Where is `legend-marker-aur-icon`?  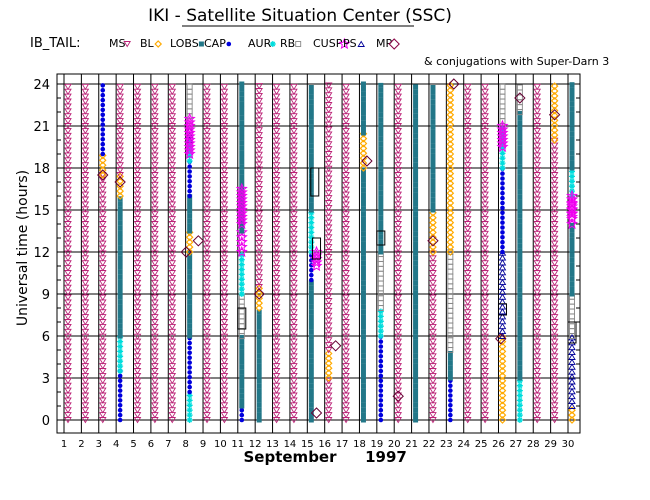 legend-marker-aur-icon is located at coordinates (272, 44).